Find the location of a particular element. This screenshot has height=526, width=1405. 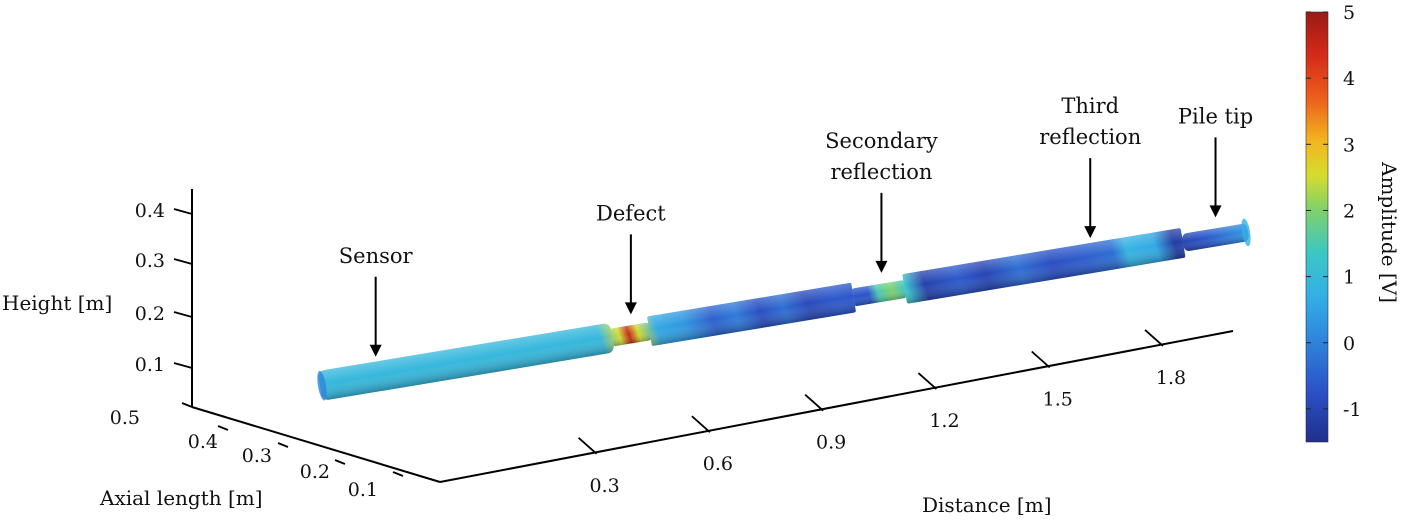

z-tick-label: 0.1 is located at coordinates (150, 365).